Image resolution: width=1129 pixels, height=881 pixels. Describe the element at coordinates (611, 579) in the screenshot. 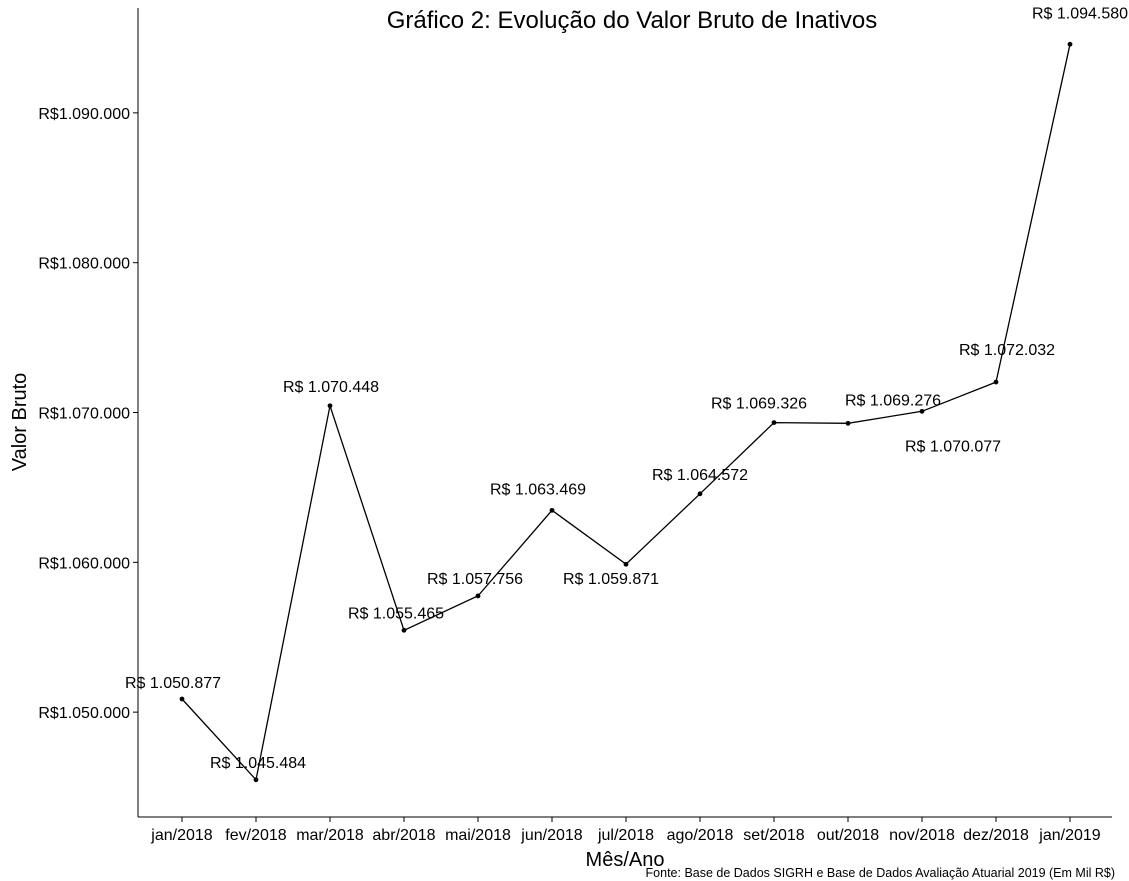

I see `data-label: R$ 1.059.871` at that location.